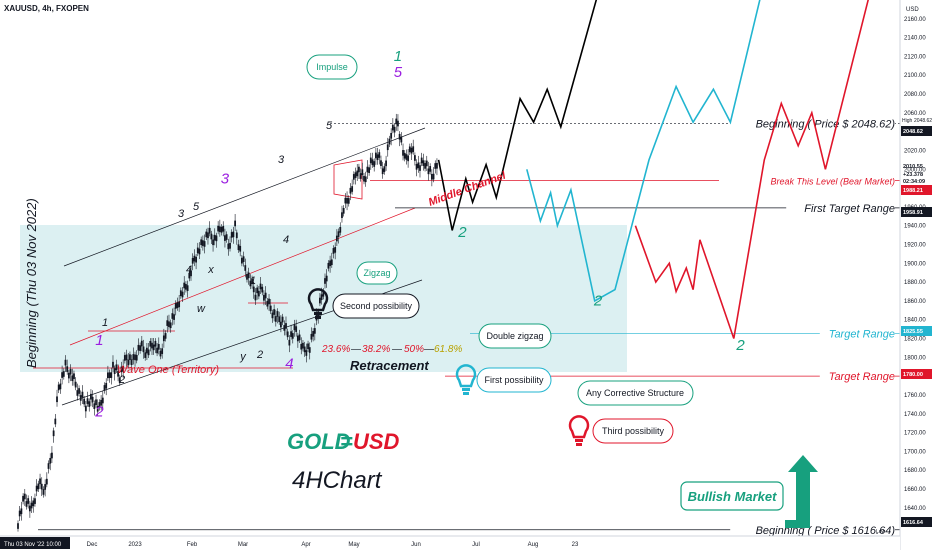 The height and width of the screenshot is (550, 932). I want to click on wave-label-5: 1, so click(398, 56).